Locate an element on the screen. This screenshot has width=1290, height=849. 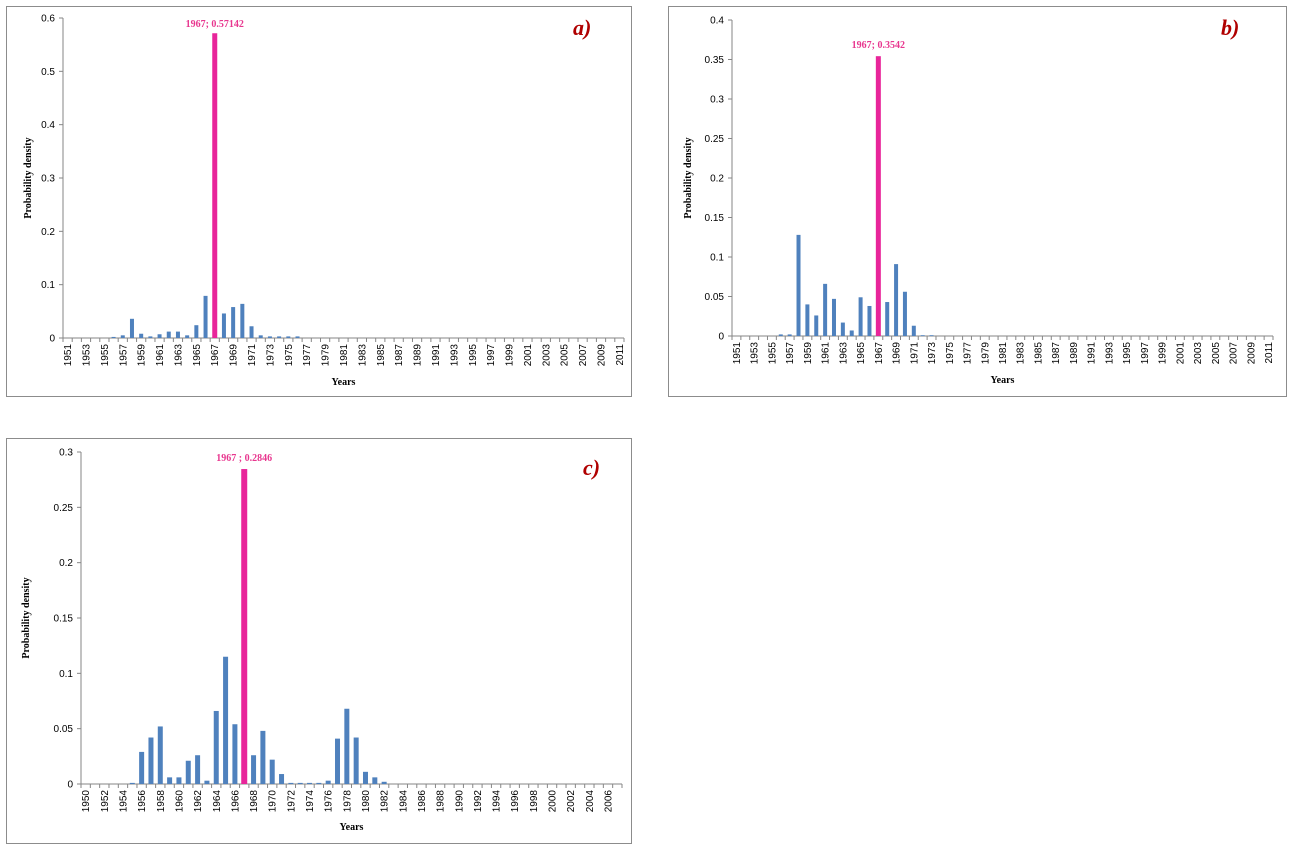
x-tick-label: 1999 is located at coordinates (1163, 353).